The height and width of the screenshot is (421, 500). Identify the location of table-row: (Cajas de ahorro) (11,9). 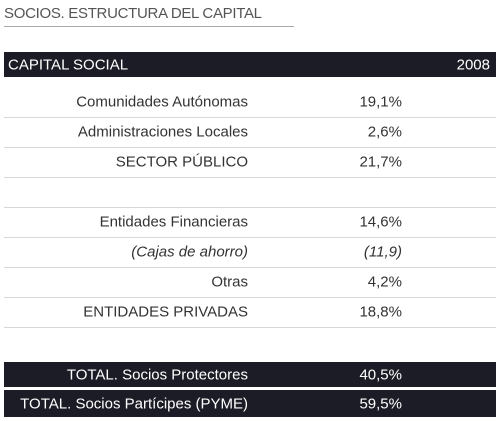
(250, 252).